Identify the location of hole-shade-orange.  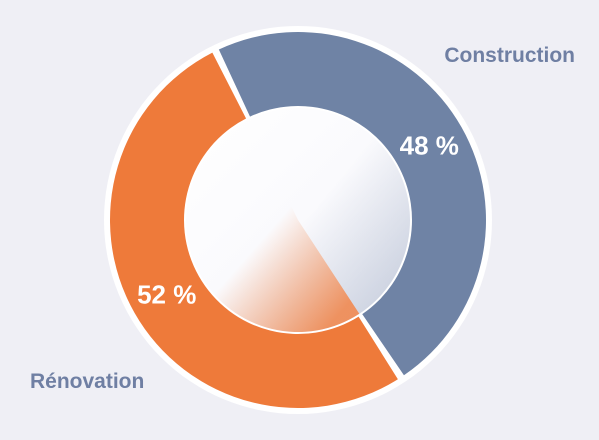
(273, 225).